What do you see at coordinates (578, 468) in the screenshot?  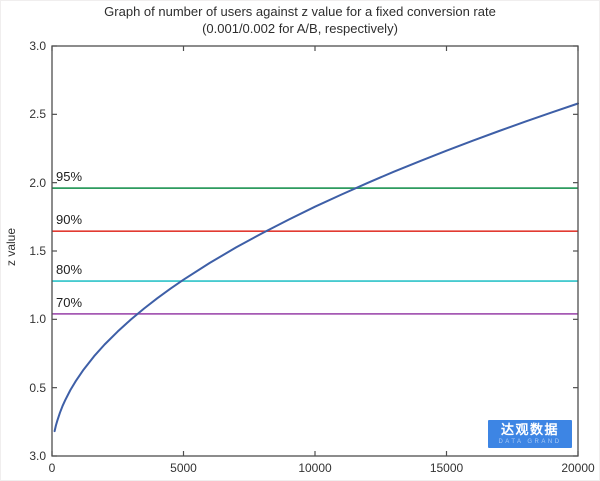 I see `x-tick-label: 20000` at bounding box center [578, 468].